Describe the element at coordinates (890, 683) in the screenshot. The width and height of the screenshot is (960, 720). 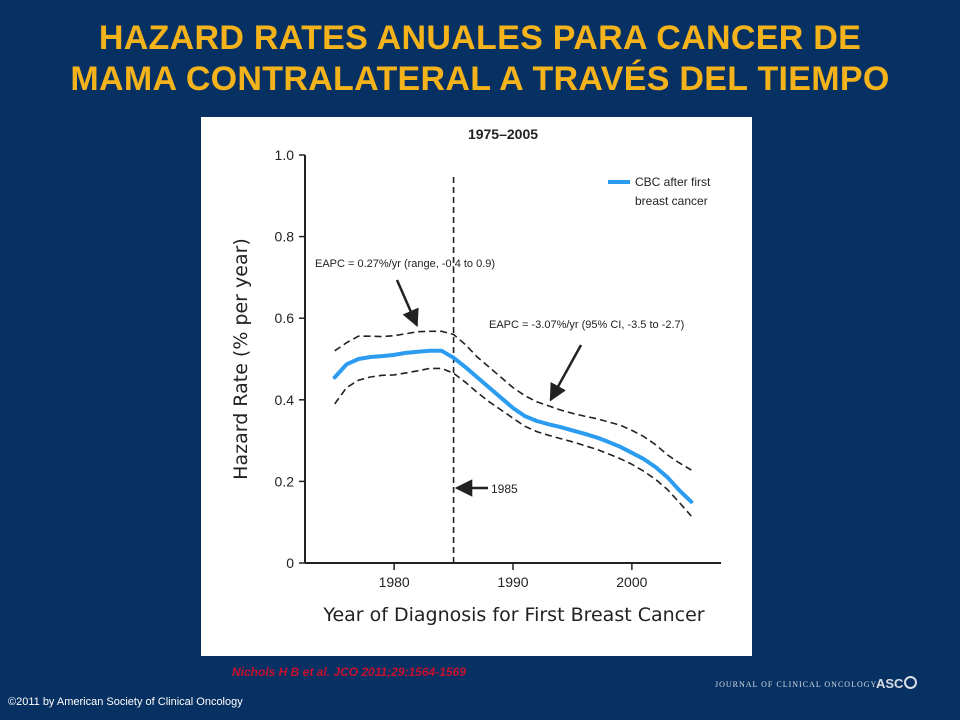
I see `asco-logo-text: ASC` at that location.